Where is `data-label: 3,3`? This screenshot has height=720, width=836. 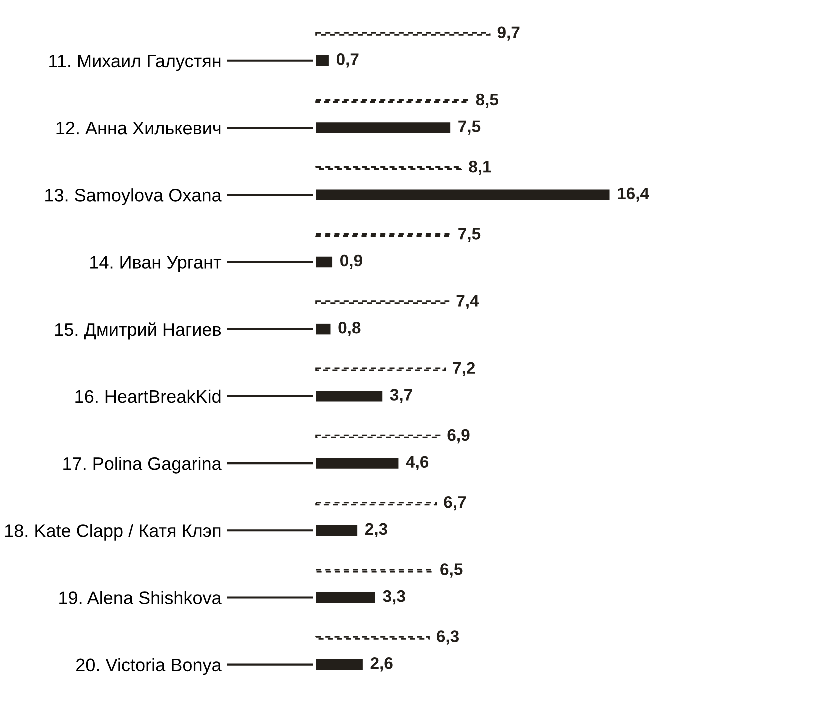 data-label: 3,3 is located at coordinates (394, 597).